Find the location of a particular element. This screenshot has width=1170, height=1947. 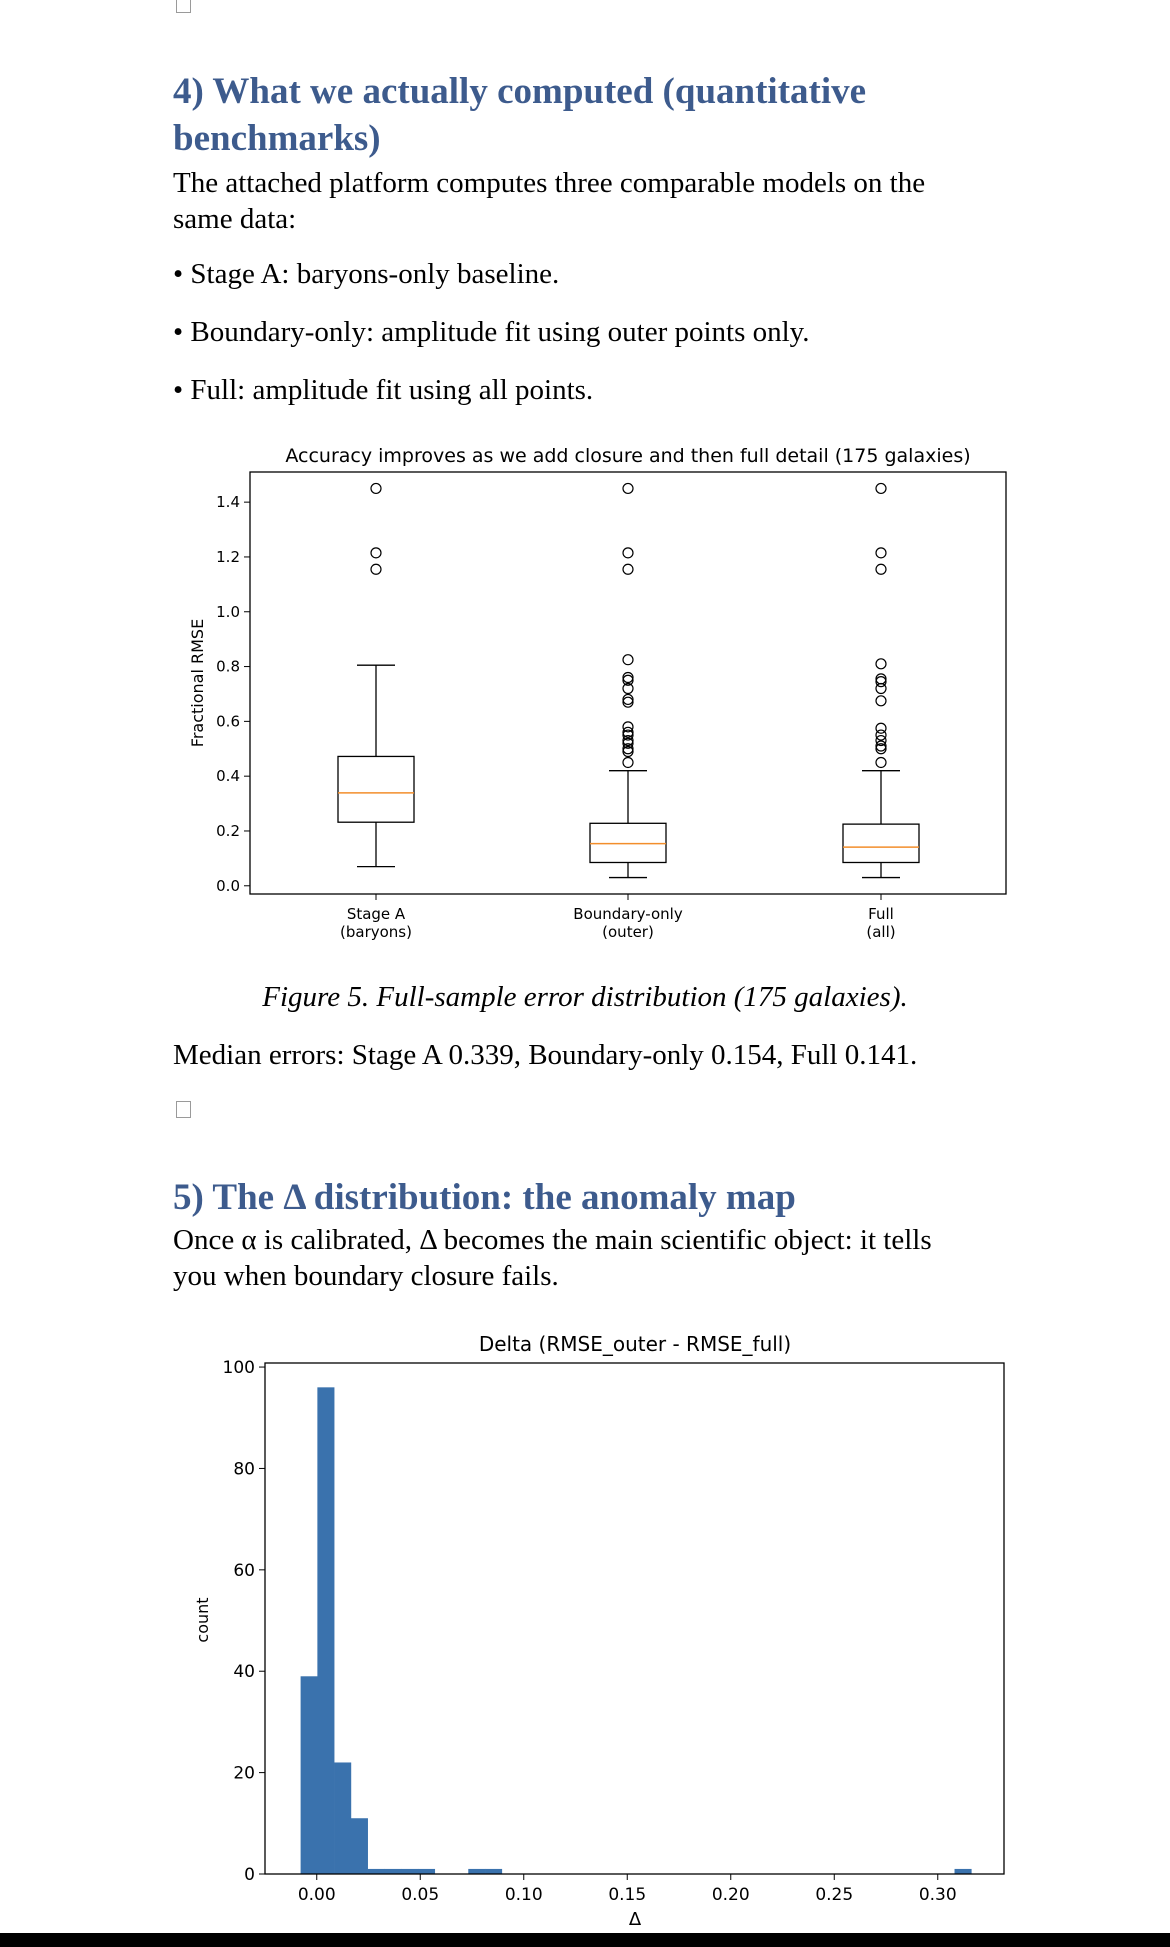

x-tick-label: Full is located at coordinates (881, 914).